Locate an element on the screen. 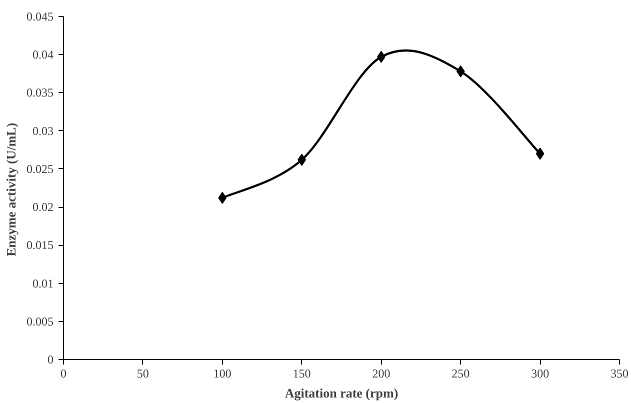 The width and height of the screenshot is (631, 403). y-tick-label: 0.025 is located at coordinates (40, 169).